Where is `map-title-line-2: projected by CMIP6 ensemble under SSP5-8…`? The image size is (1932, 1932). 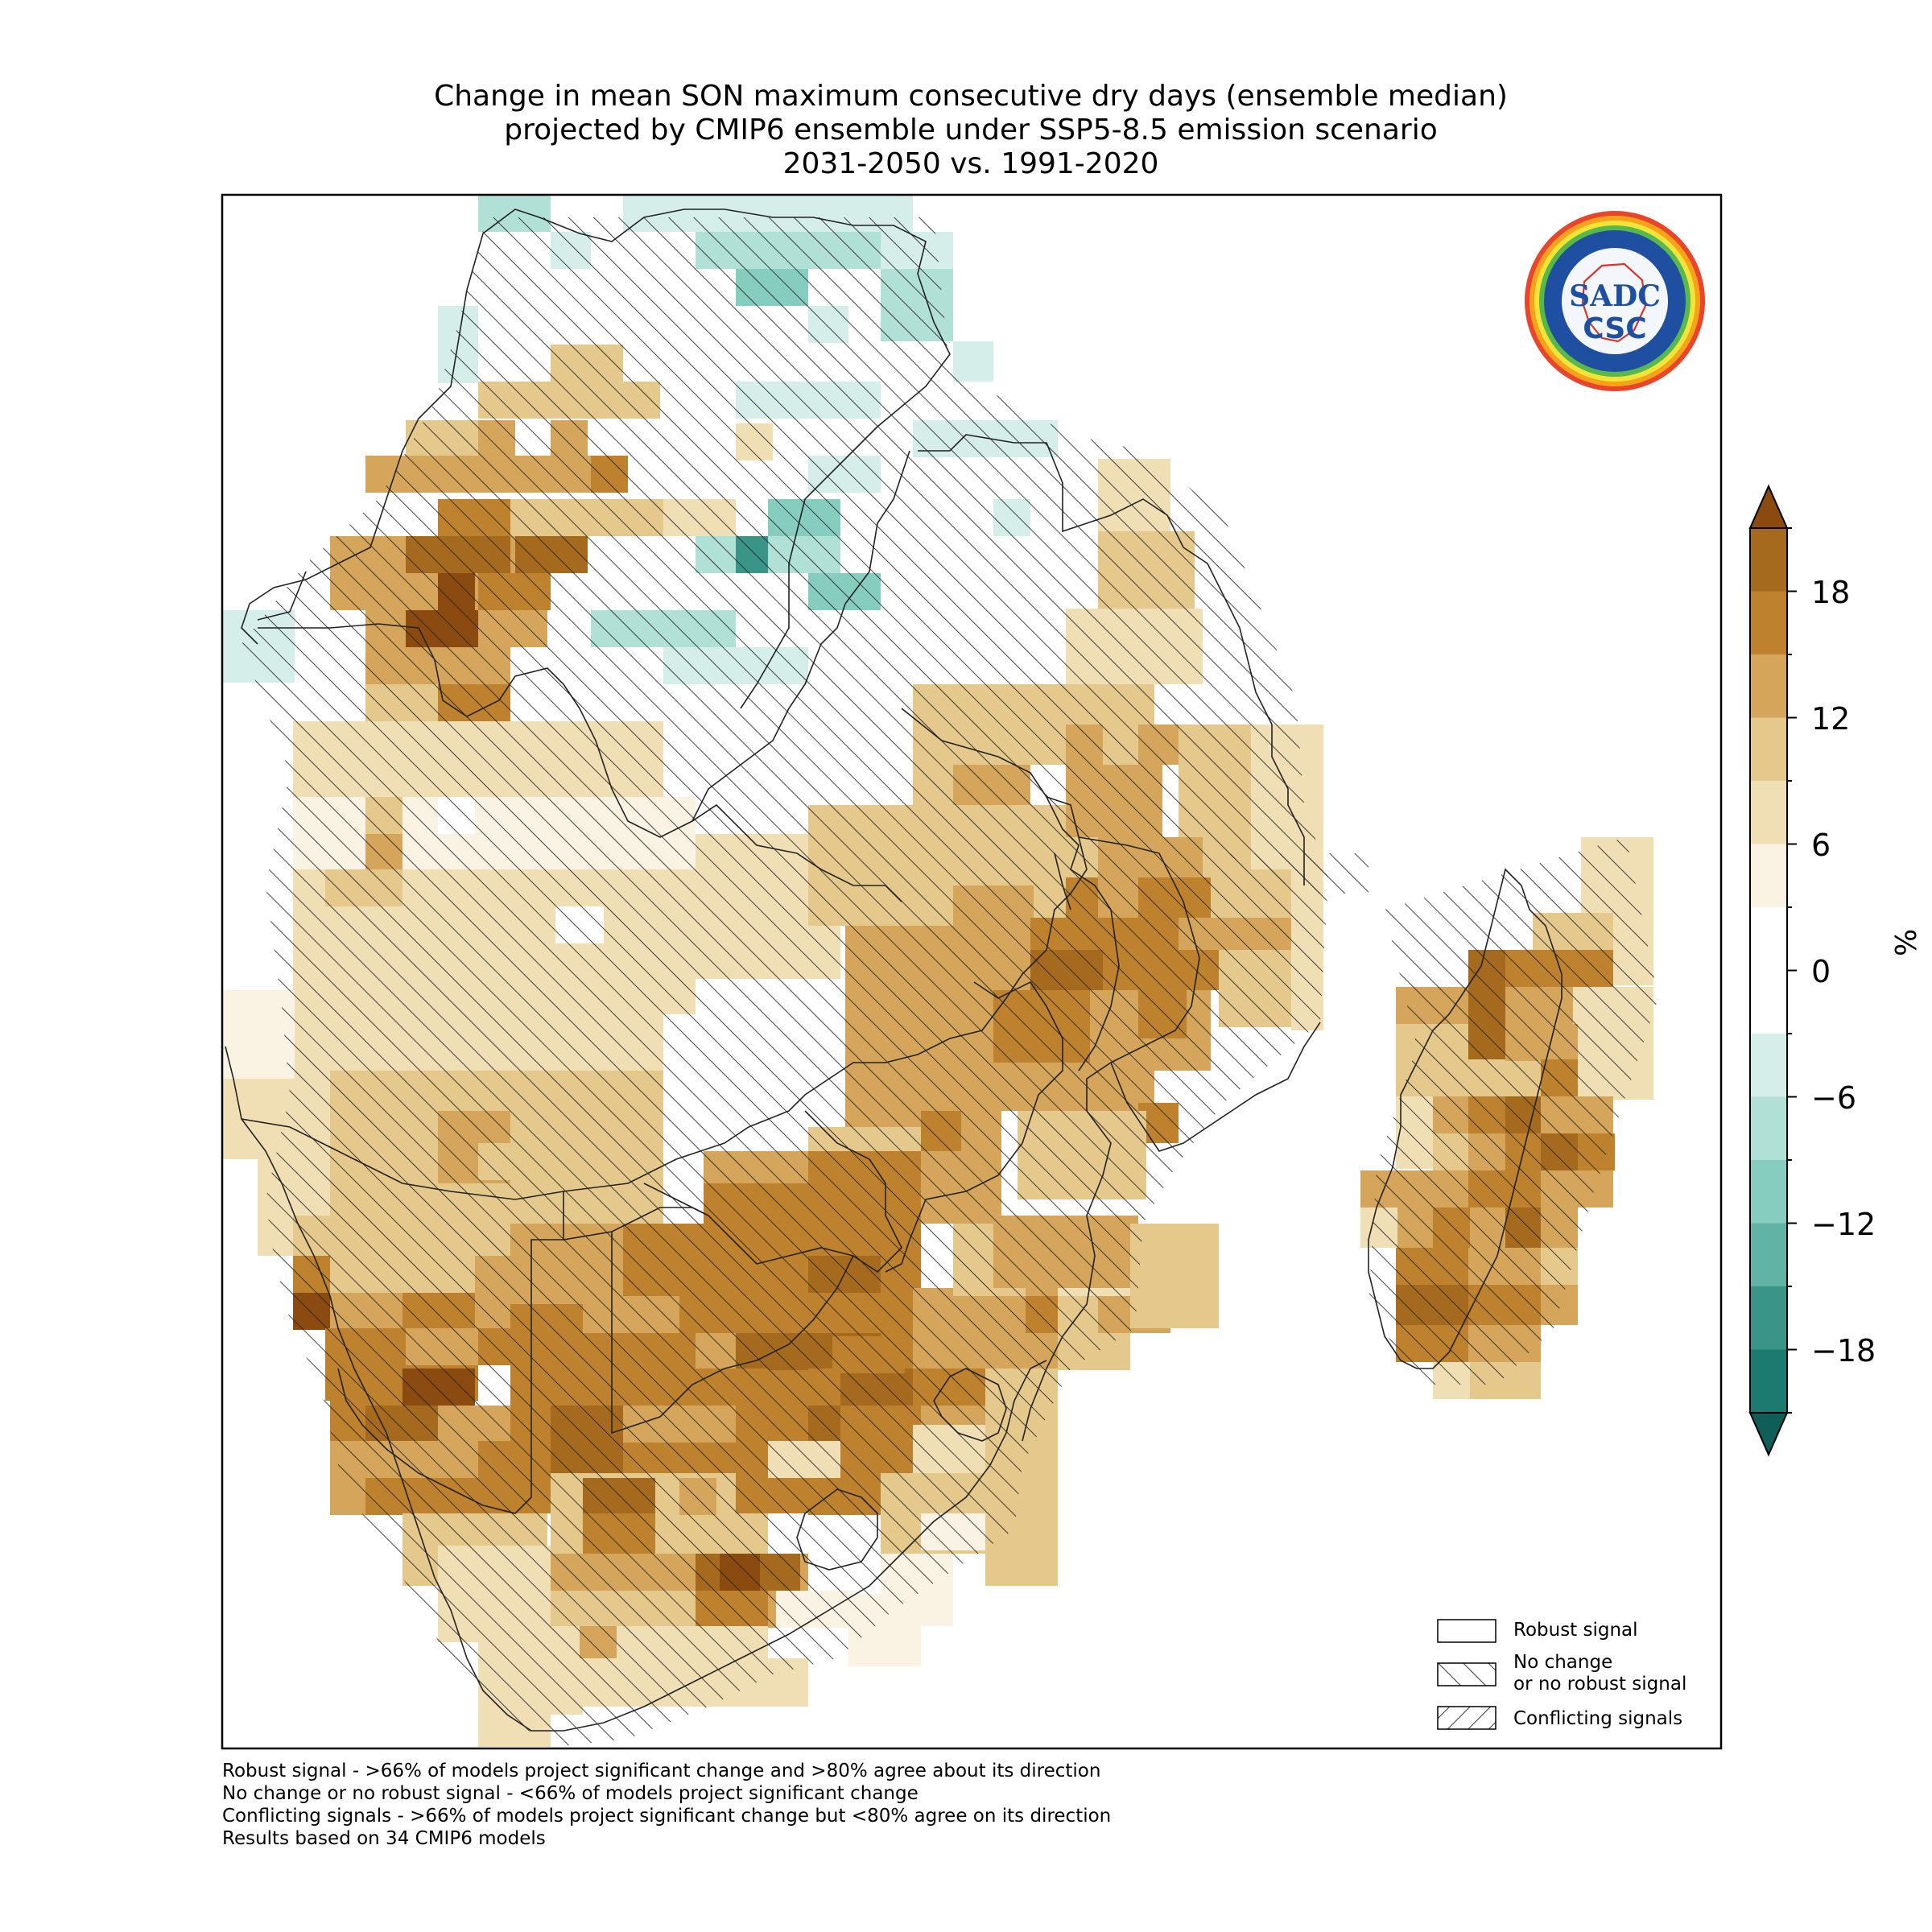
map-title-line-2: projected by CMIP6 ensemble under SSP5-8… is located at coordinates (971, 130).